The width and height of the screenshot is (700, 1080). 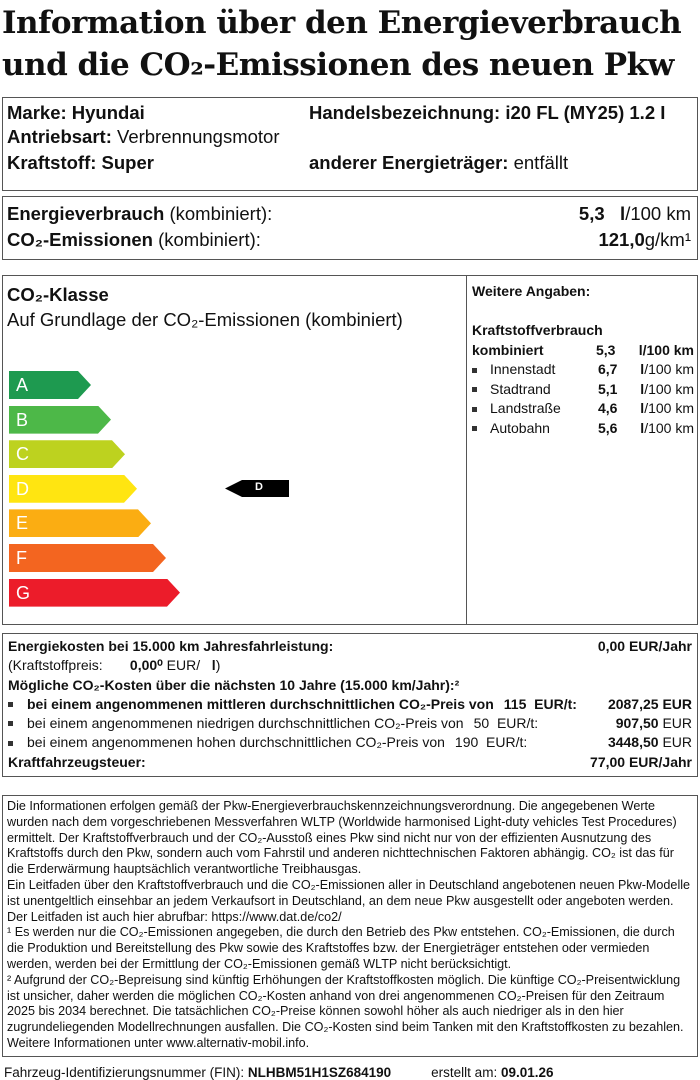 What do you see at coordinates (127, 162) in the screenshot?
I see `fuel: Super` at bounding box center [127, 162].